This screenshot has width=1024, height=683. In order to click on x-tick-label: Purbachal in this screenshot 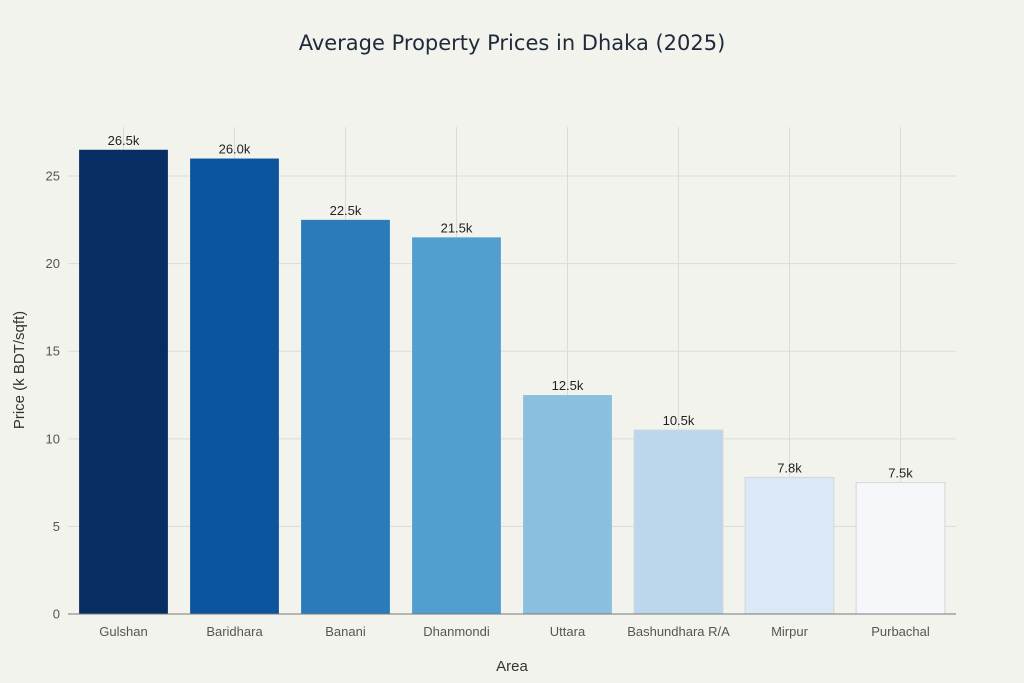, I will do `click(900, 631)`.